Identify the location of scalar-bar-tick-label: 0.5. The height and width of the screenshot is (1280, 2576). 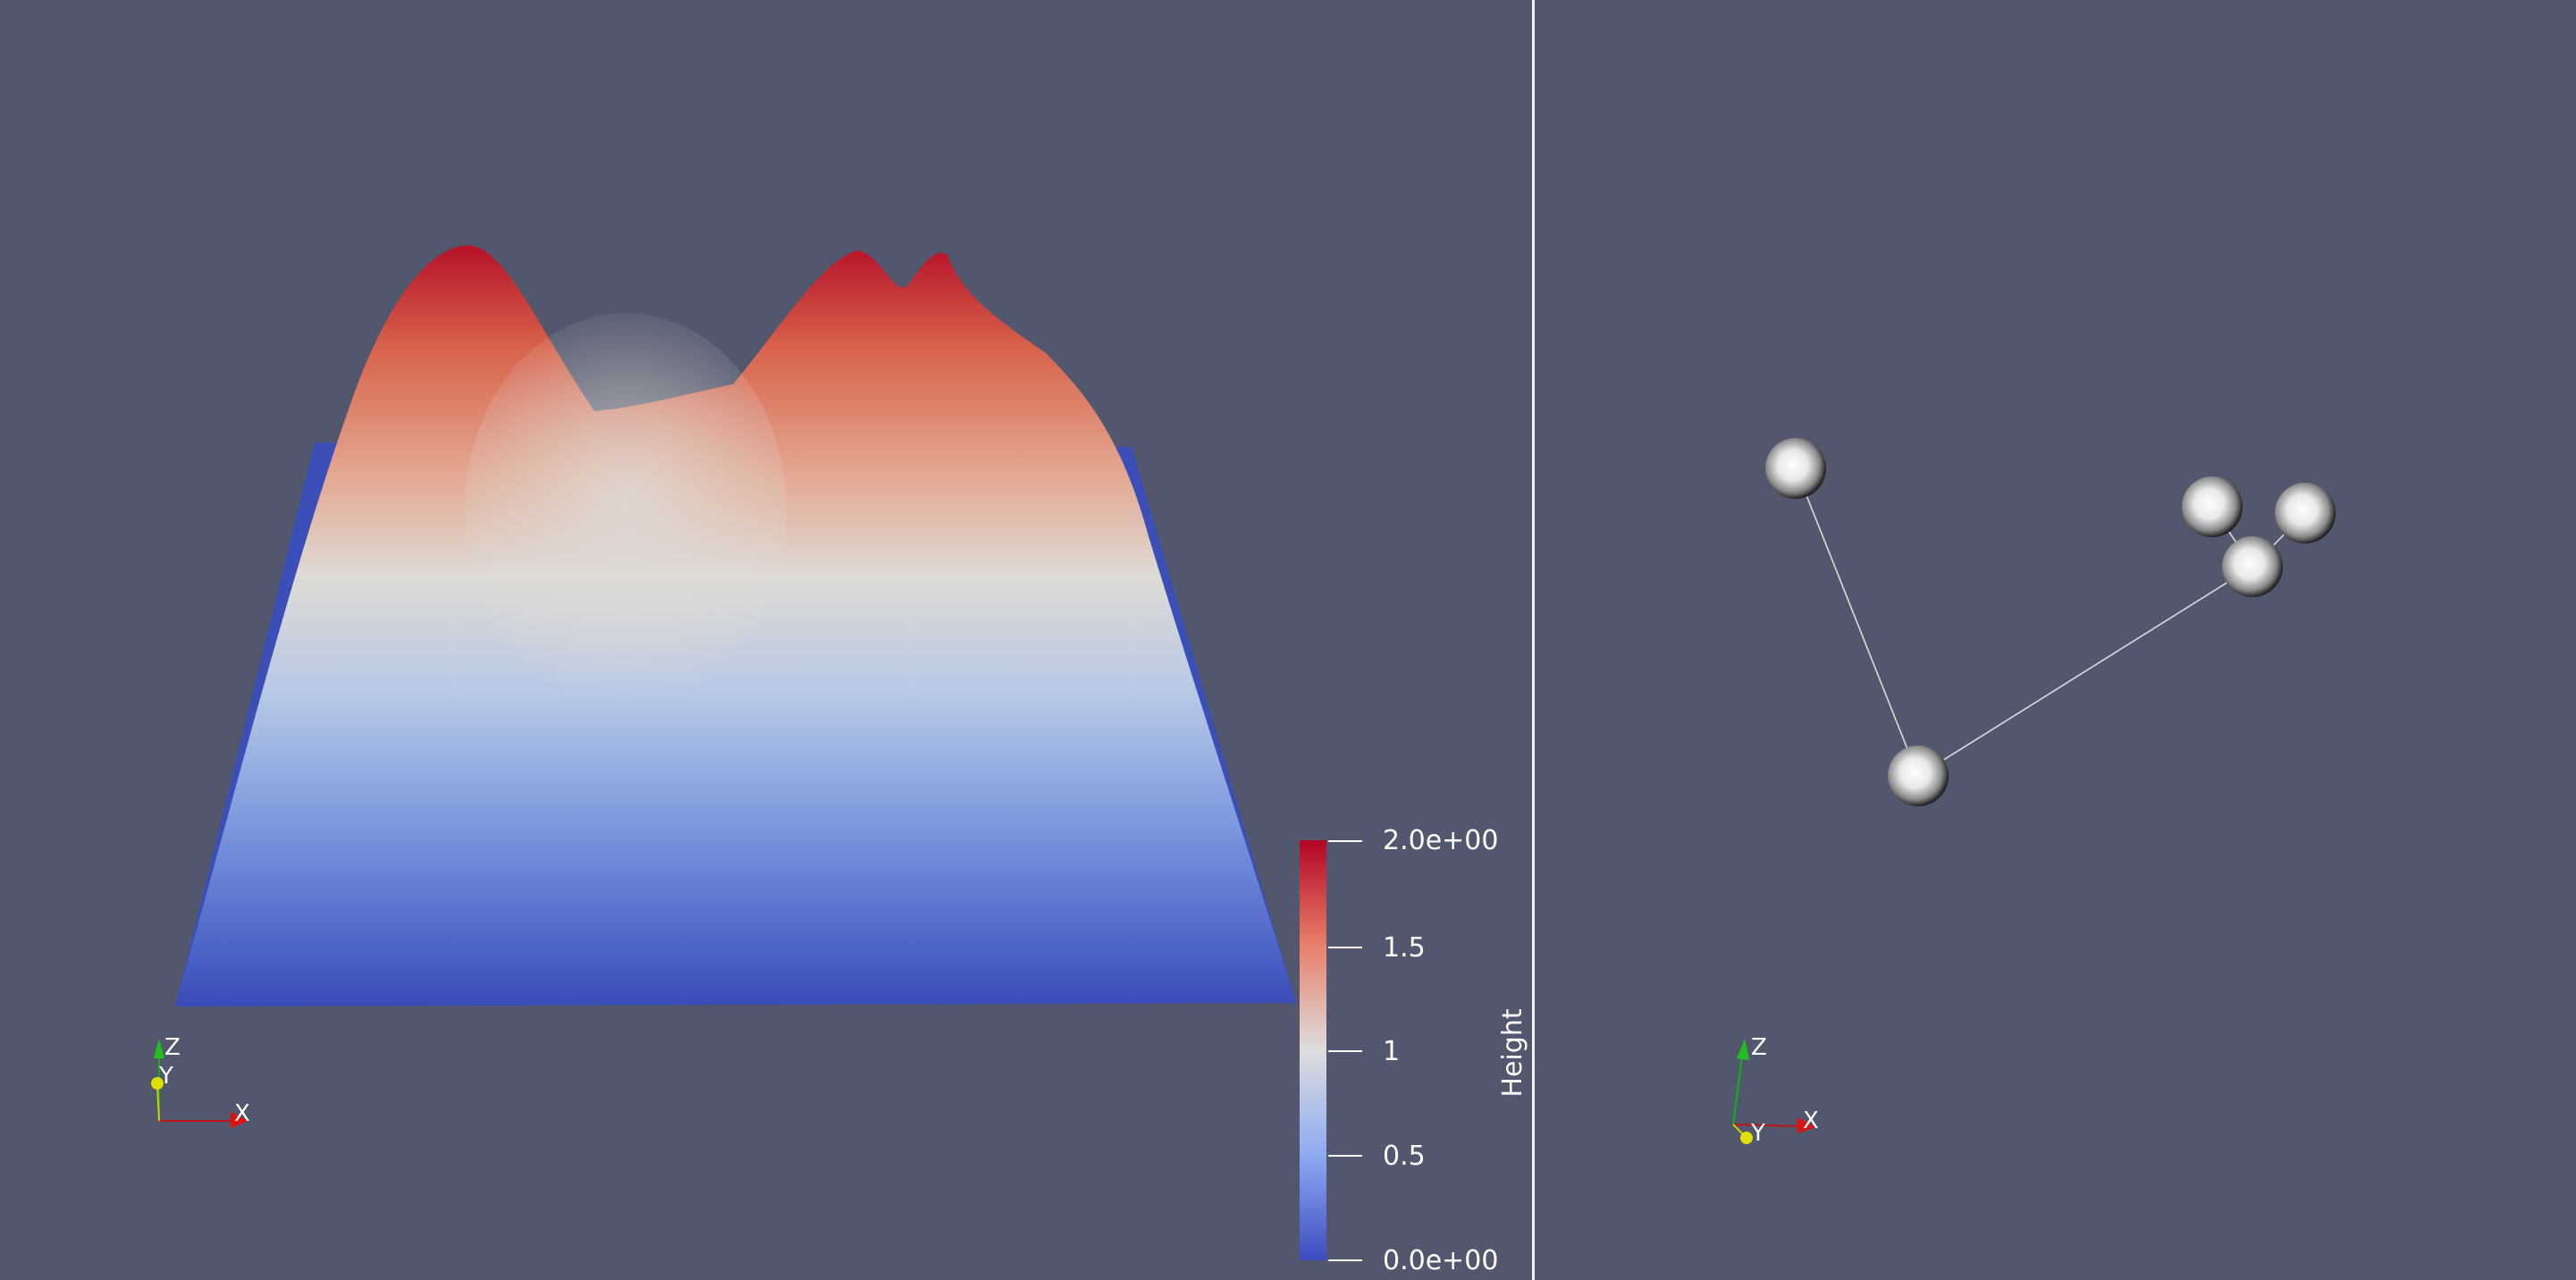
(1405, 1156).